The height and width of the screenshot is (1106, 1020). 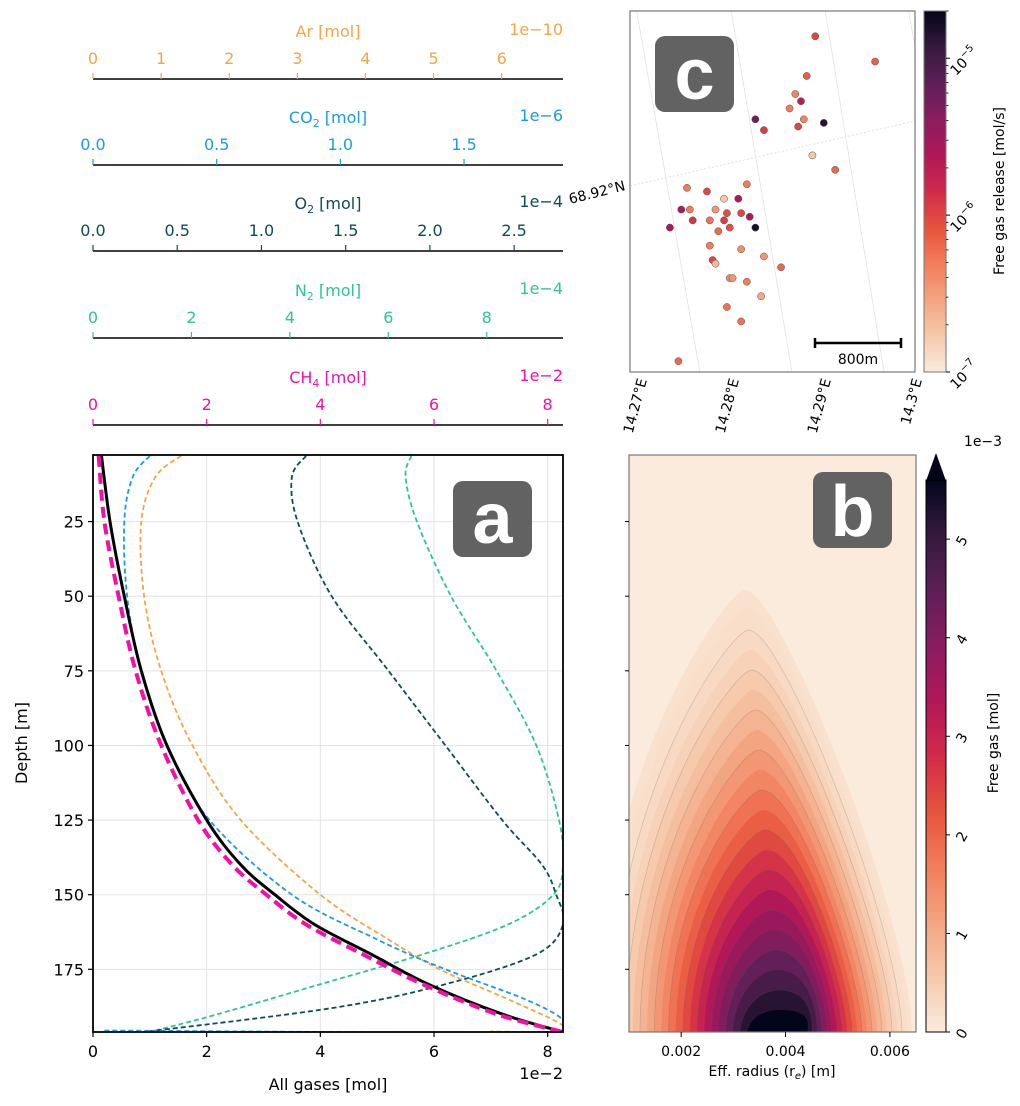 What do you see at coordinates (434, 404) in the screenshot?
I see `twin-tick-label: 6` at bounding box center [434, 404].